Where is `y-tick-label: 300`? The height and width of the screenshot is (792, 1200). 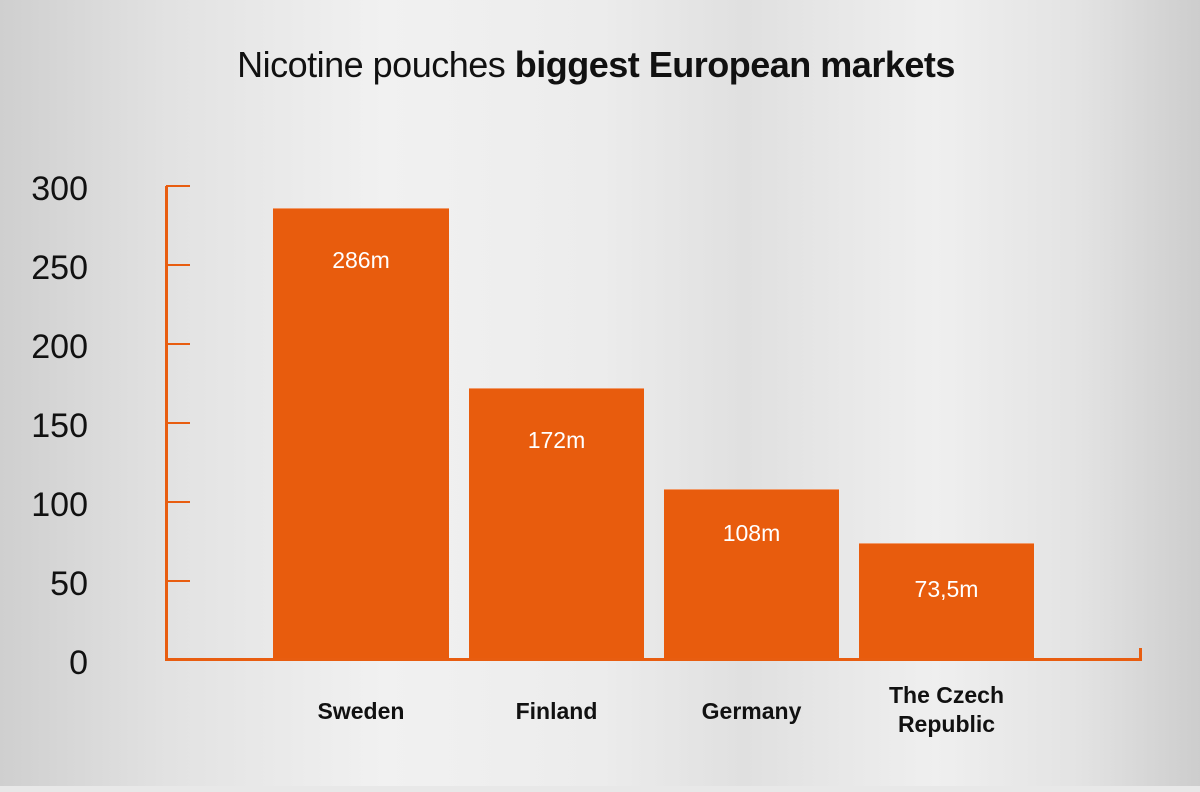
y-tick-label: 300 is located at coordinates (59, 189).